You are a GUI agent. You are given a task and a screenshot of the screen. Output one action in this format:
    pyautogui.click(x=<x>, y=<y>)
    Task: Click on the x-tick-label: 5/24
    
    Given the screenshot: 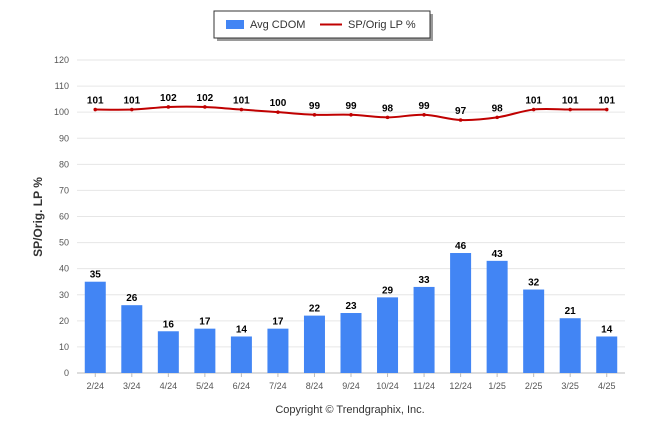 What is the action you would take?
    pyautogui.click(x=205, y=386)
    